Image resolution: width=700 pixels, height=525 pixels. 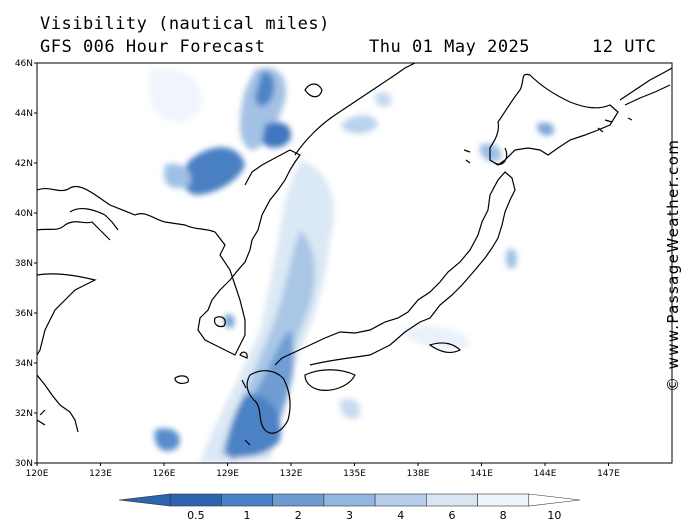 I want to click on lat-tick-label: 36N, so click(x=24, y=314).